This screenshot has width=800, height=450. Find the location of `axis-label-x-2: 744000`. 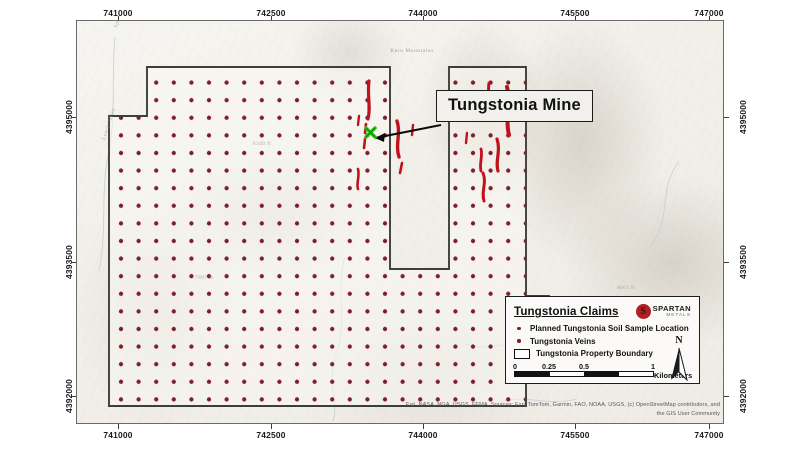

axis-label-x-2: 744000 is located at coordinates (423, 13).